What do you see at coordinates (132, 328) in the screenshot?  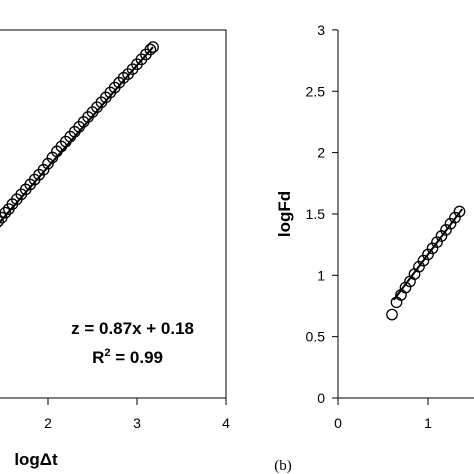 I see `equation-label: z = 0.87x + 0.18` at bounding box center [132, 328].